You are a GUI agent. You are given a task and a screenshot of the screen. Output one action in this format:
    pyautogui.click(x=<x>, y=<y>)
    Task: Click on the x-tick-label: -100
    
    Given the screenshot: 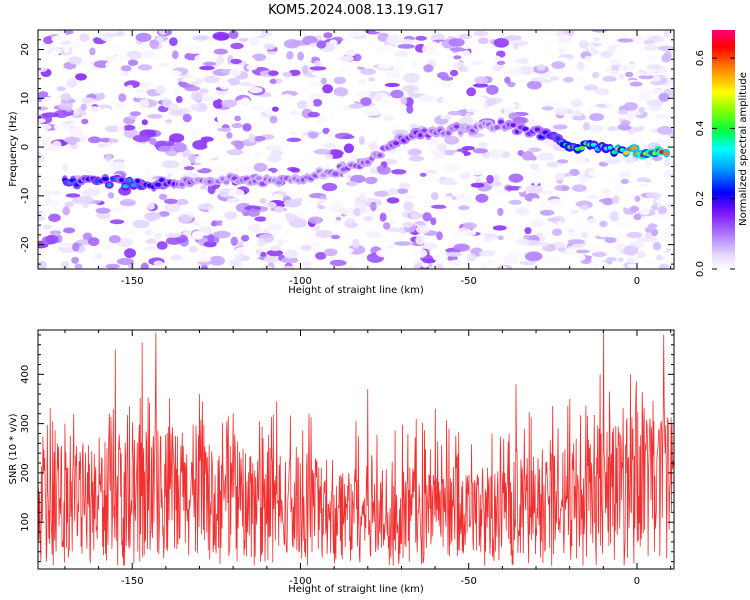 What is the action you would take?
    pyautogui.click(x=300, y=281)
    